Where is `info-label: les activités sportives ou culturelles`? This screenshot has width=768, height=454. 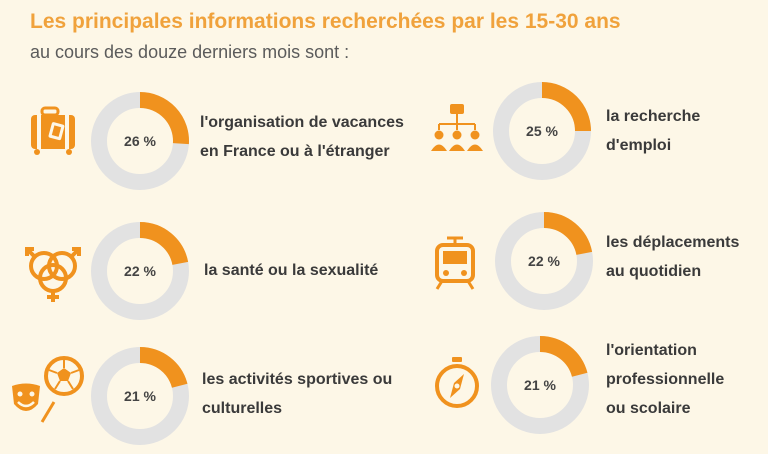
info-label: les activités sportives ou culturelles is located at coordinates (297, 394).